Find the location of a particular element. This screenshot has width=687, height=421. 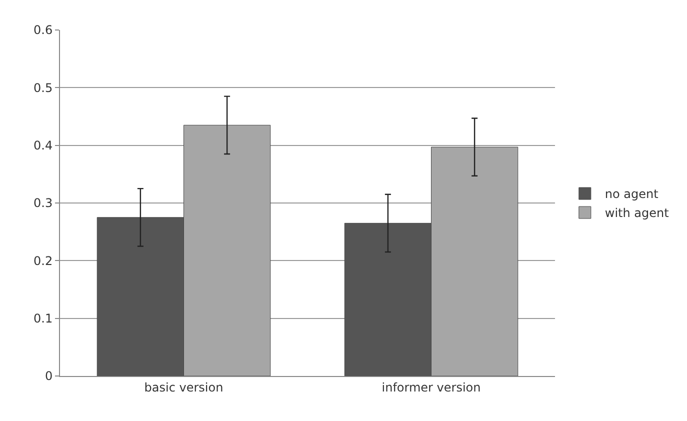

y-tick-label: 0.1 is located at coordinates (43, 319).